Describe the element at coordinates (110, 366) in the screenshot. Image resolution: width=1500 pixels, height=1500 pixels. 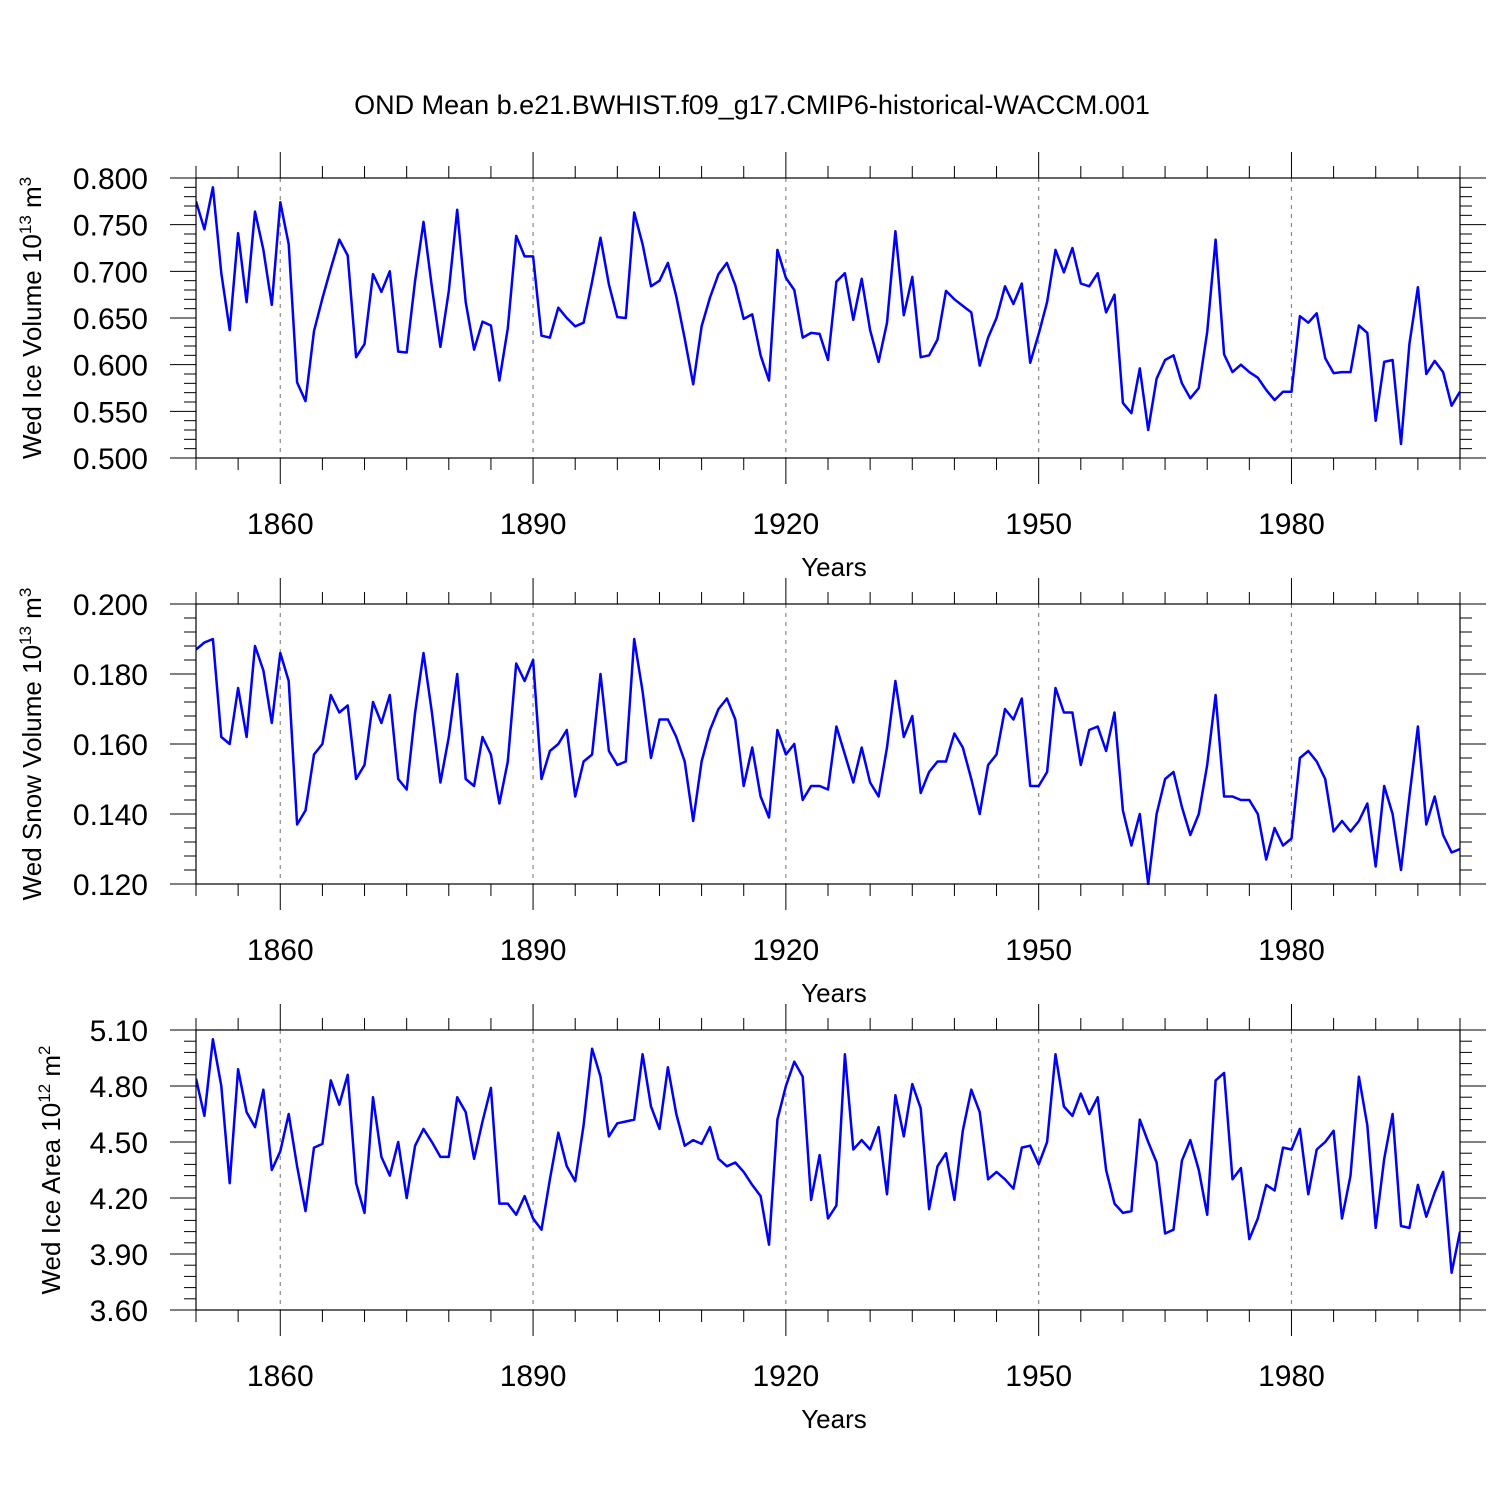
I see `y-tick-label: 0.600` at that location.